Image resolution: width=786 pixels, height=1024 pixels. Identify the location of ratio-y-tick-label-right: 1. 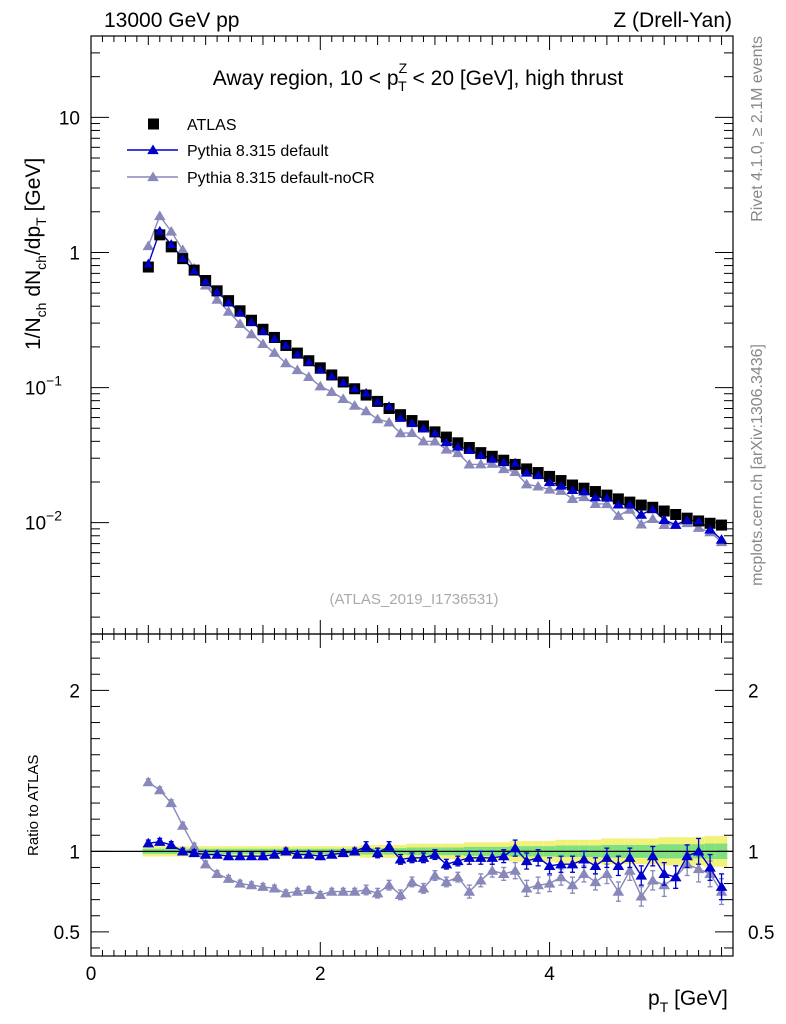
(753, 852).